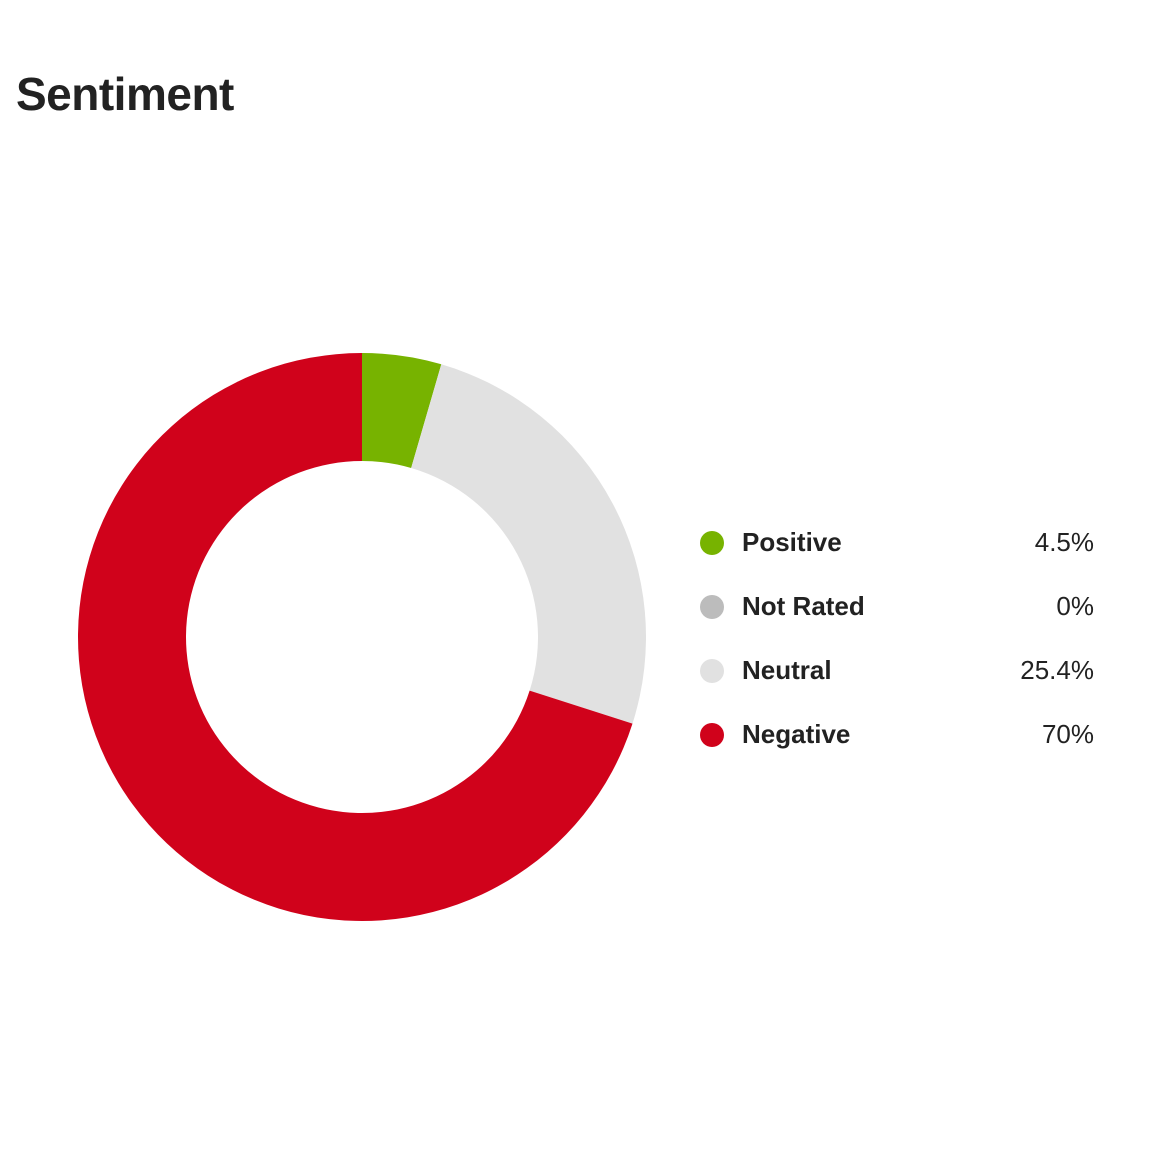 The width and height of the screenshot is (1156, 1154). Describe the element at coordinates (787, 670) in the screenshot. I see `legend-label-neutral: Neutral` at that location.